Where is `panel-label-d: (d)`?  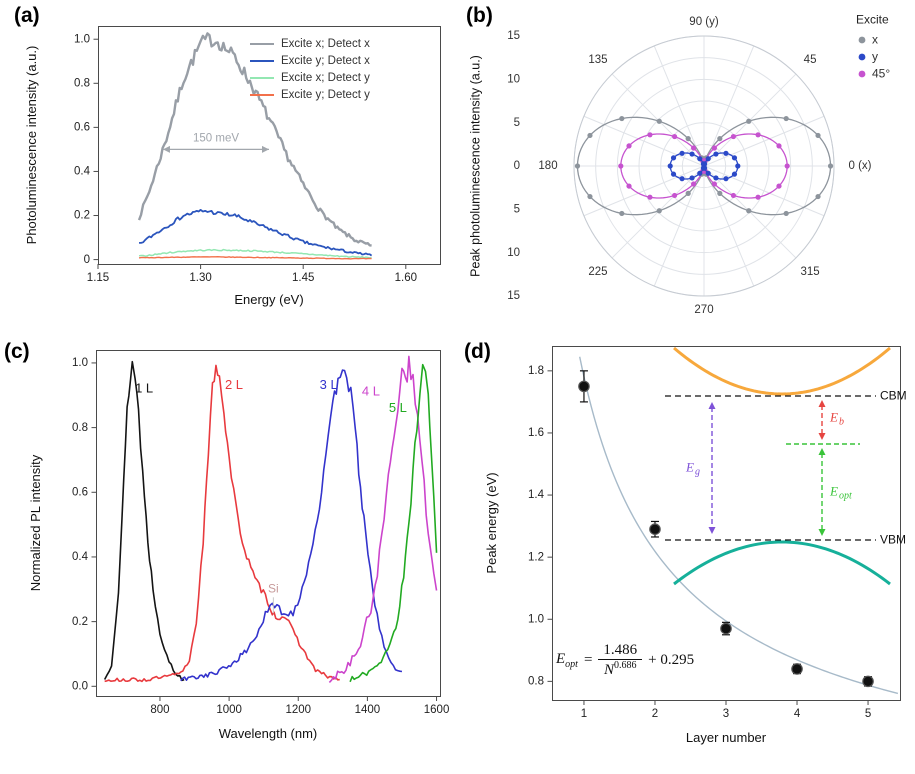
panel-label-d: (d) is located at coordinates (477, 351).